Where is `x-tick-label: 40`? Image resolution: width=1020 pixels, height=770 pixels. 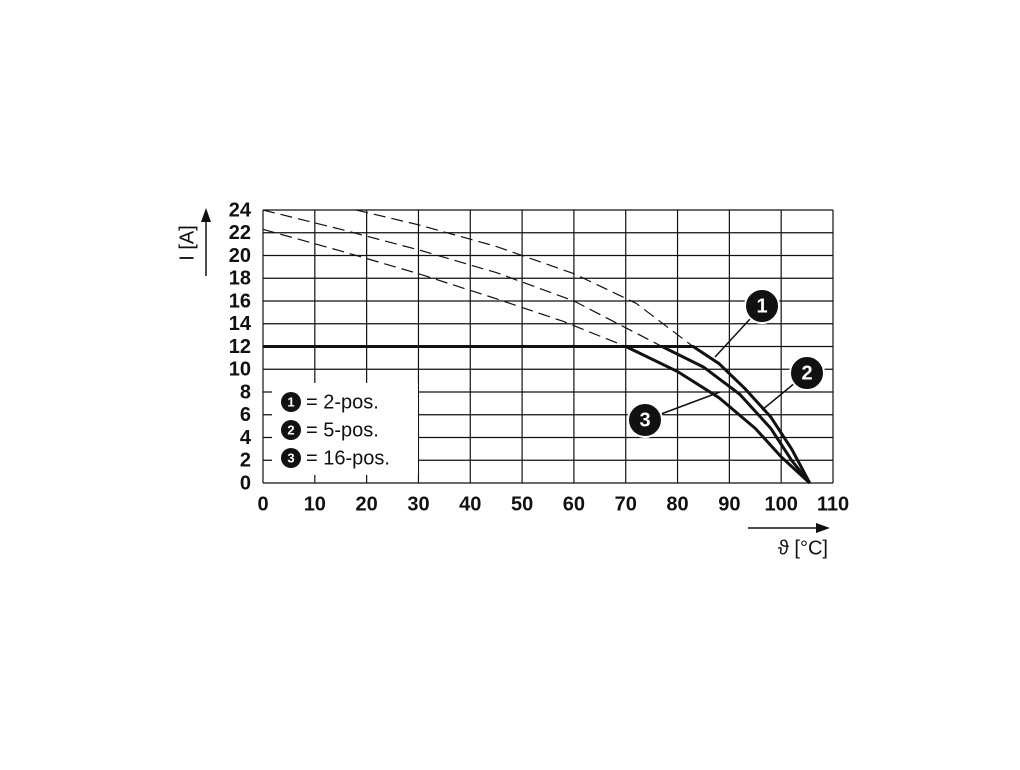
x-tick-label: 40 is located at coordinates (470, 504).